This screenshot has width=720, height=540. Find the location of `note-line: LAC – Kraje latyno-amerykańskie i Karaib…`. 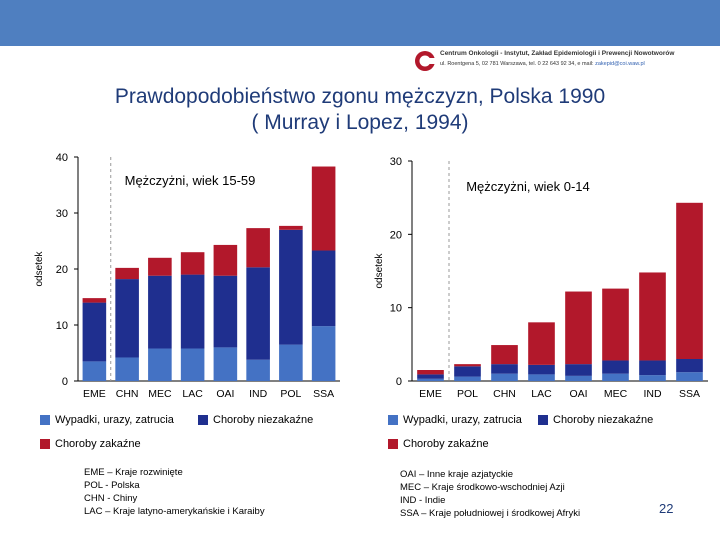

note-line: LAC – Kraje latyno-amerykańskie i Karaib… is located at coordinates (174, 511).